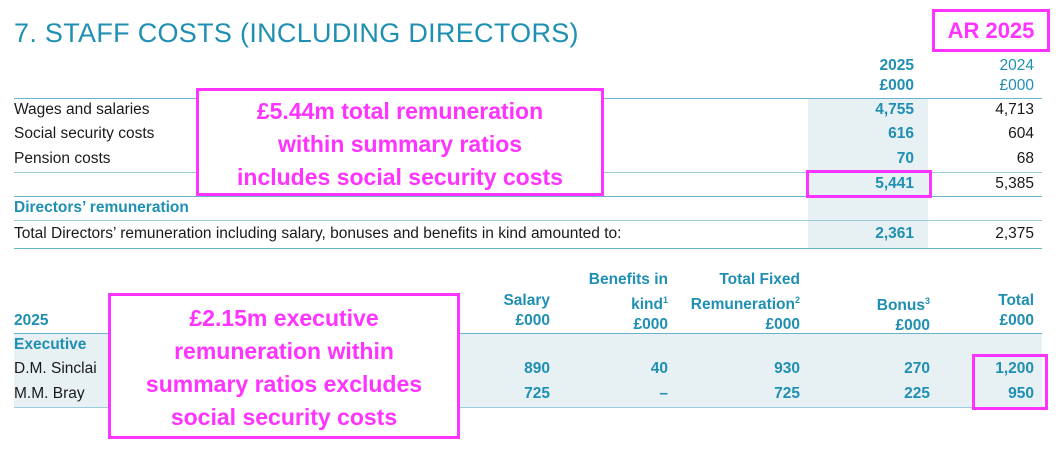 The height and width of the screenshot is (470, 1060). I want to click on header-bonus-unit: £000, so click(912, 326).